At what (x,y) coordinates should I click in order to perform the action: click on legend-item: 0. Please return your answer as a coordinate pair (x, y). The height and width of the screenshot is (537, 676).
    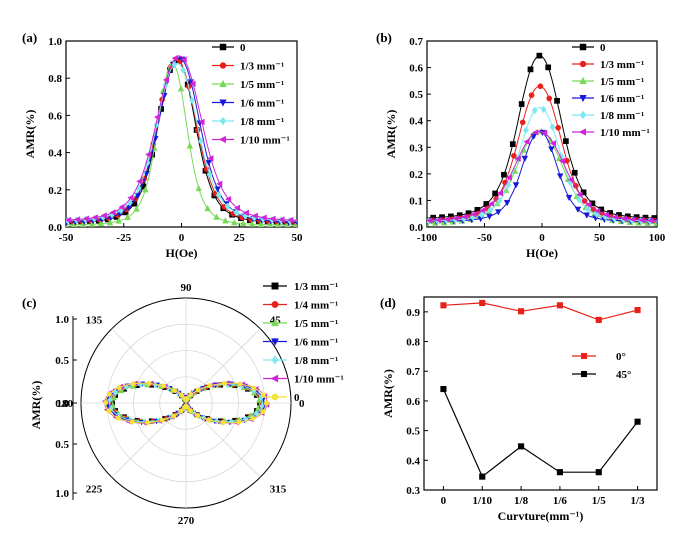
    Looking at the image, I should click on (589, 48).